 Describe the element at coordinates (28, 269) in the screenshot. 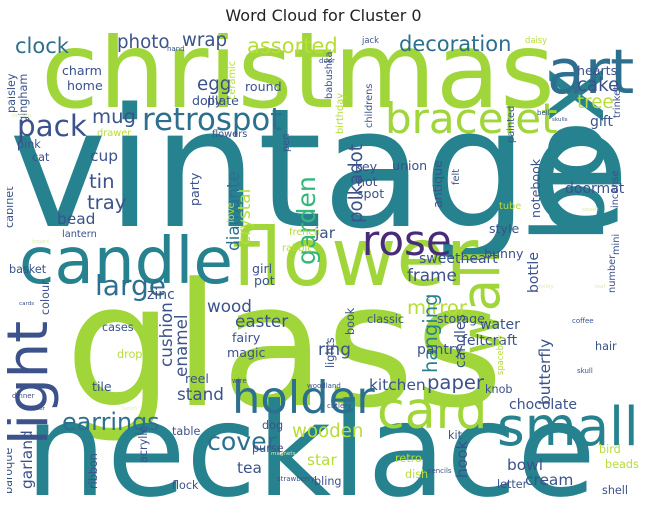

I see `word-basket: basket` at that location.